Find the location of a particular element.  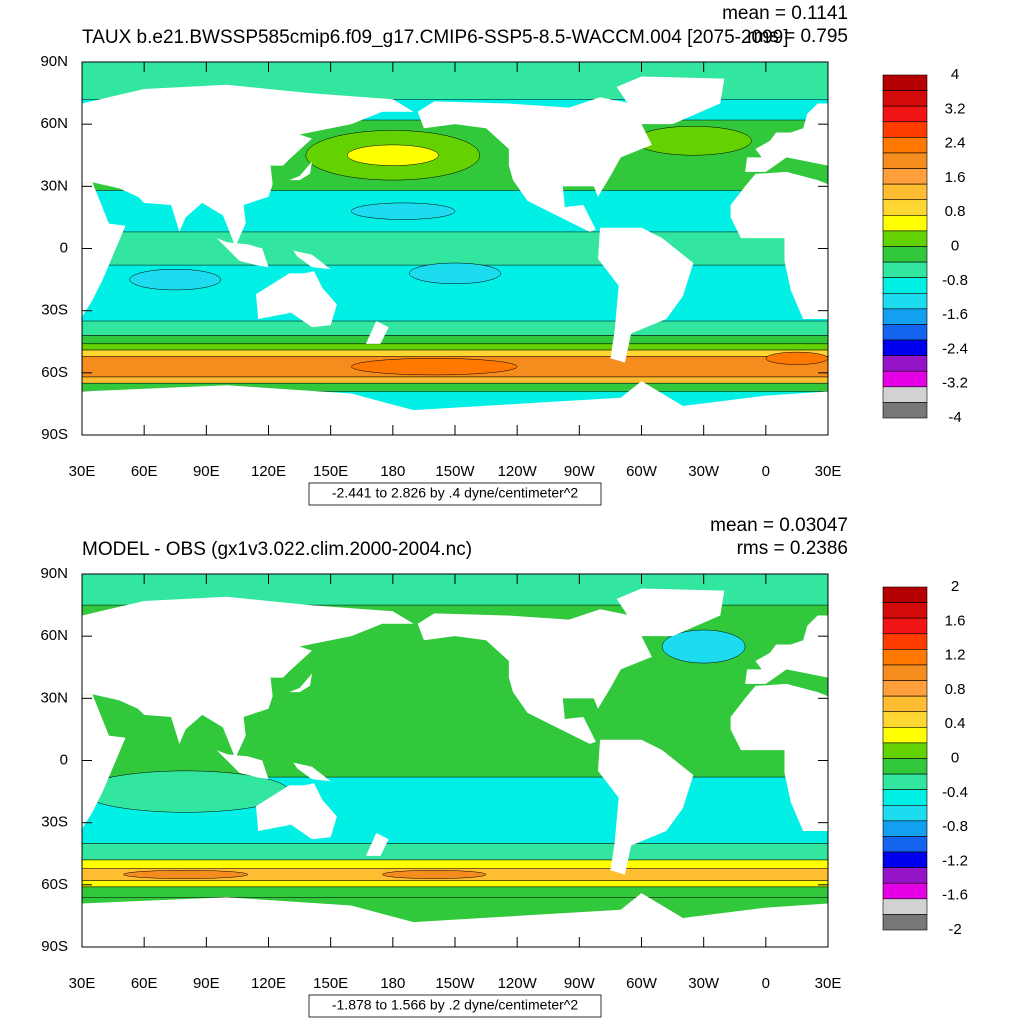

colorbar-label: -3.2 is located at coordinates (955, 383).